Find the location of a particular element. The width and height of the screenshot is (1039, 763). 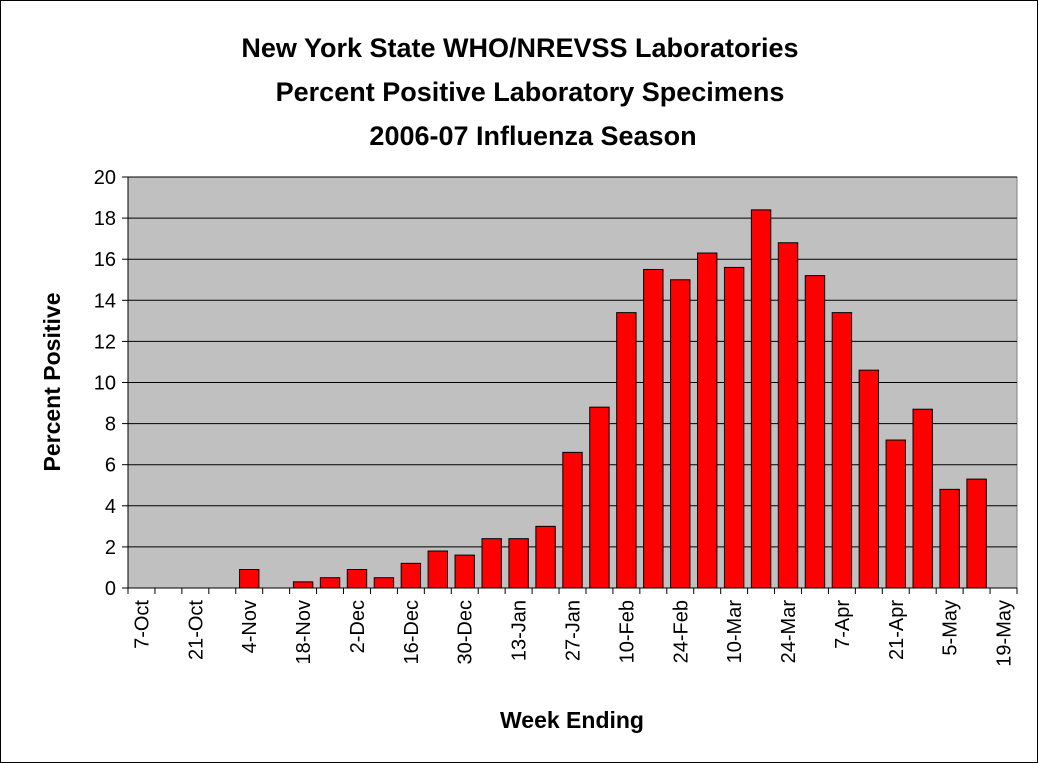

x-tick-label: 24-Mar is located at coordinates (789, 632).